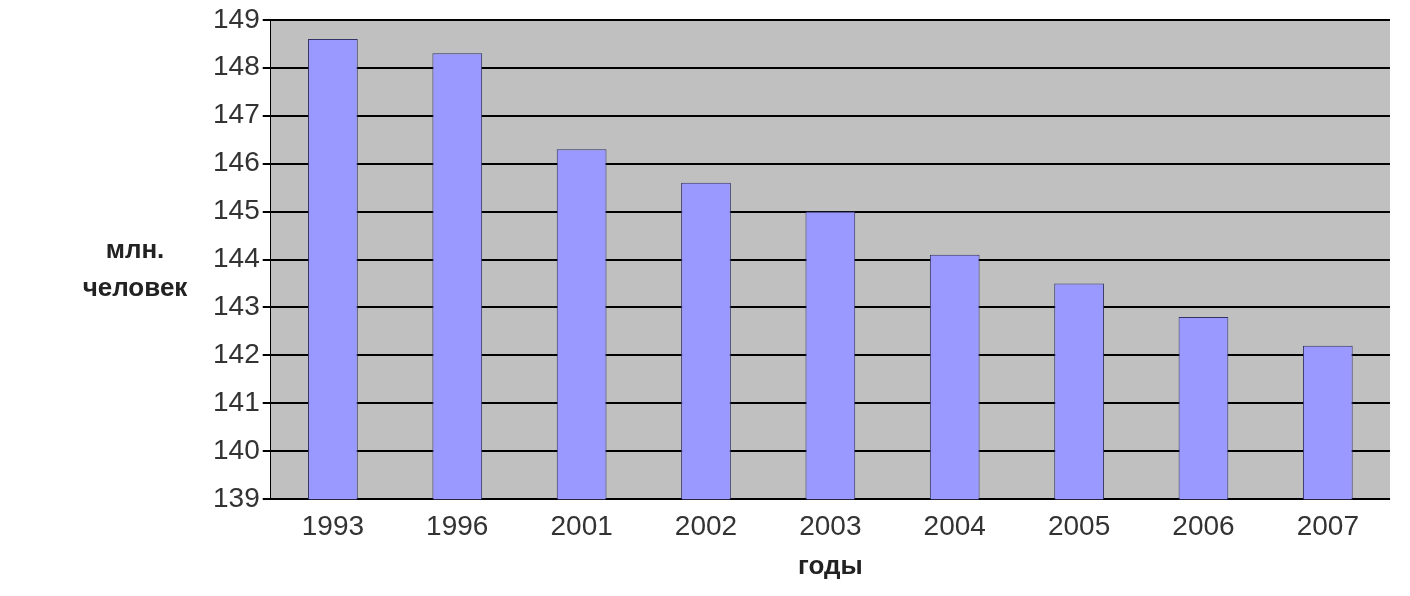 Image resolution: width=1410 pixels, height=596 pixels. I want to click on y-tick-label: 143, so click(236, 306).